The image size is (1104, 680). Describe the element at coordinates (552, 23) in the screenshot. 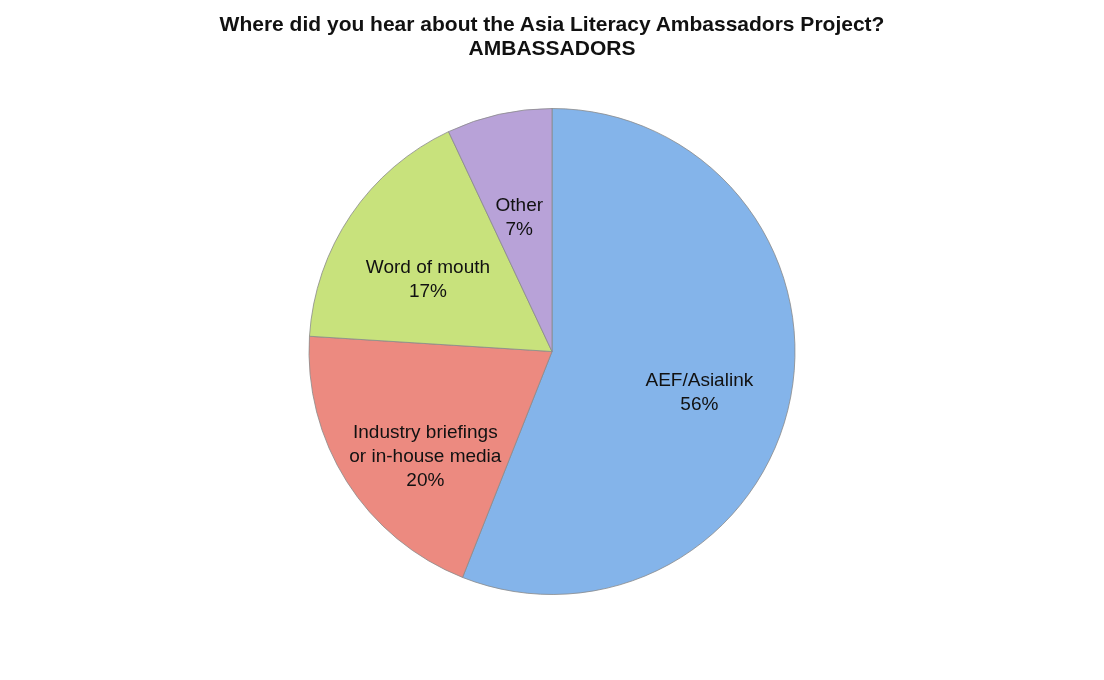

I see `chart-title: Where did you hear about the Asia Literacy Ambassadors Project?` at that location.